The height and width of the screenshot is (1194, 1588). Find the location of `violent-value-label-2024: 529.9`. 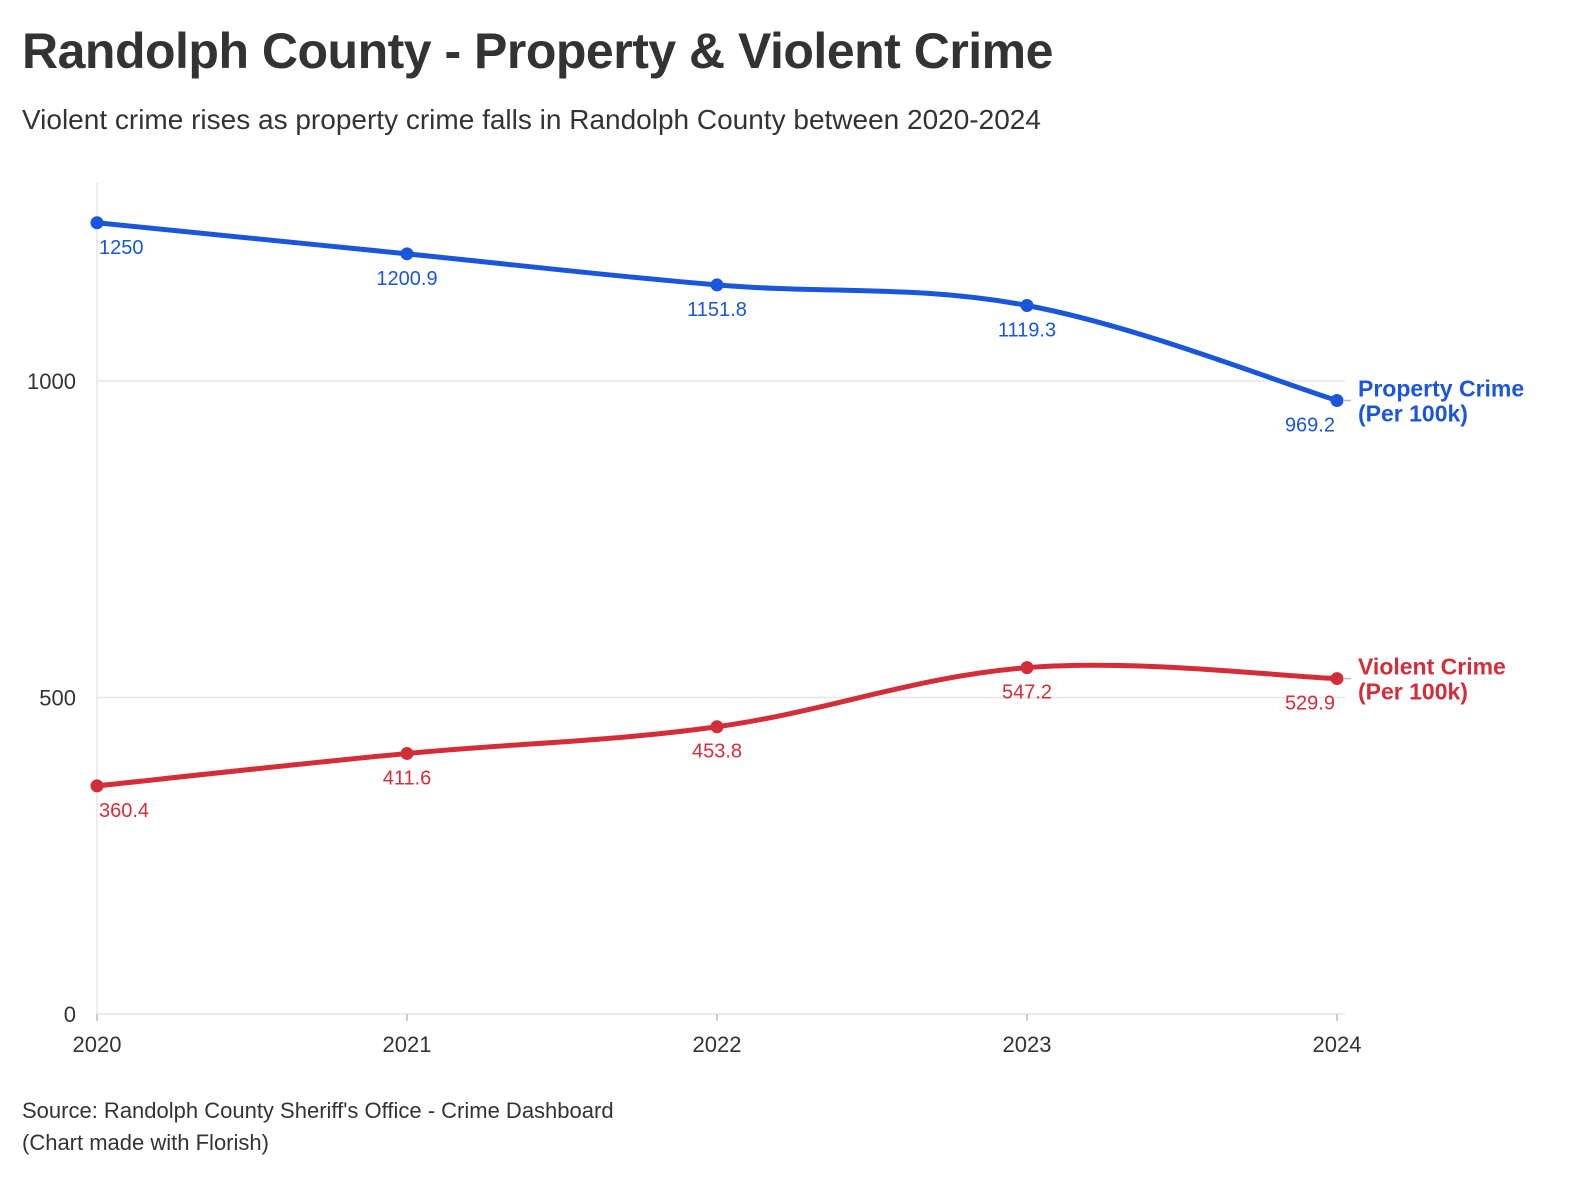

violent-value-label-2024: 529.9 is located at coordinates (1310, 704).